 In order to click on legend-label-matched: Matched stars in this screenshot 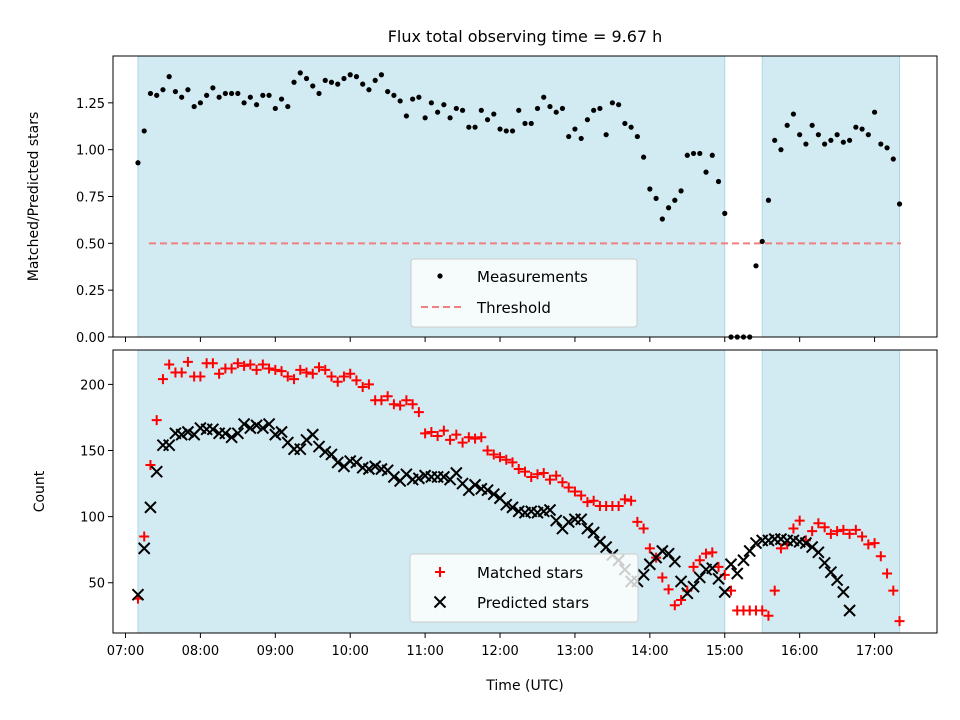, I will do `click(530, 573)`.